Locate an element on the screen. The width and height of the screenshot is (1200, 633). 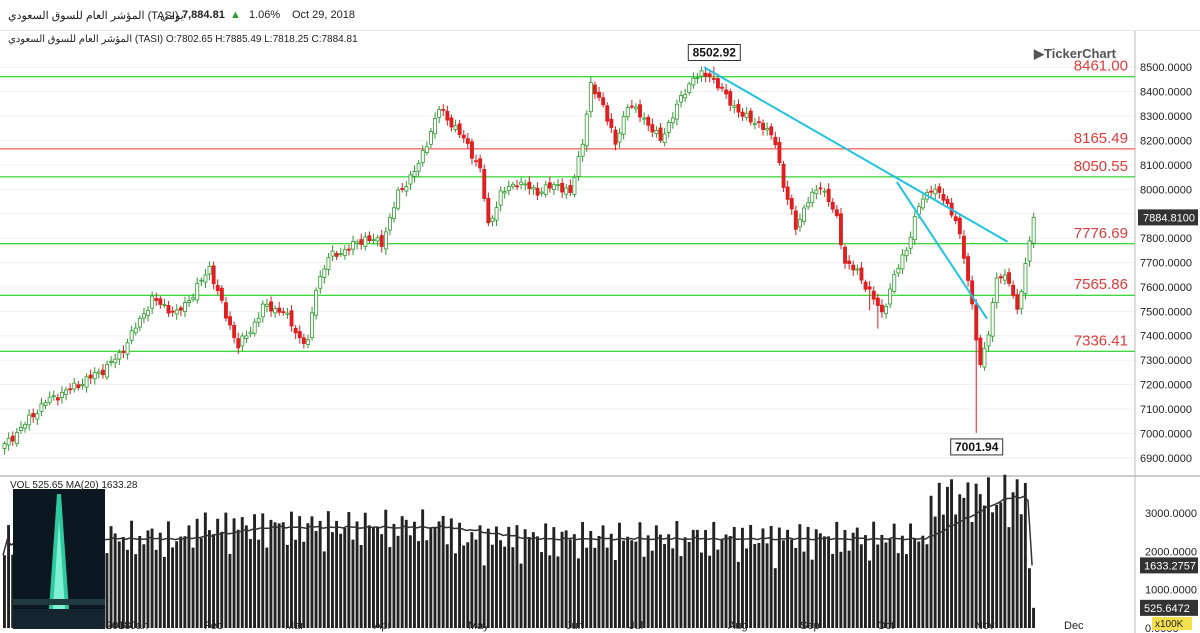
y-tick-label: 8500.0000 is located at coordinates (1166, 68).